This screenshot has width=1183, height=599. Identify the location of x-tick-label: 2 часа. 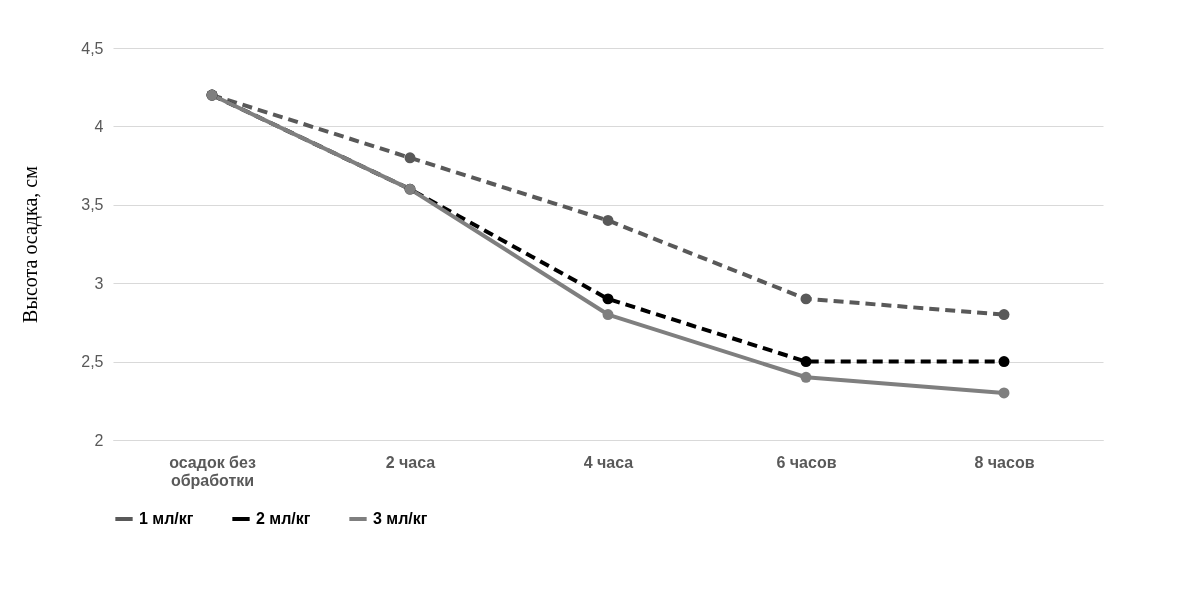
(410, 462).